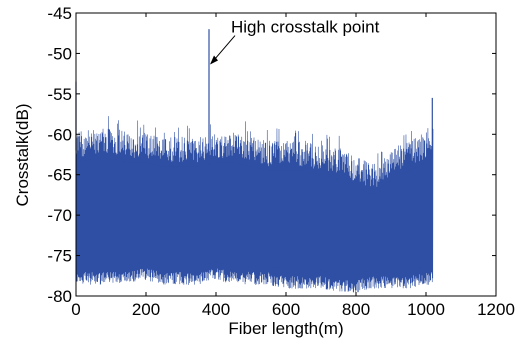 The image size is (531, 342). I want to click on y-tick-label: -70, so click(59, 215).